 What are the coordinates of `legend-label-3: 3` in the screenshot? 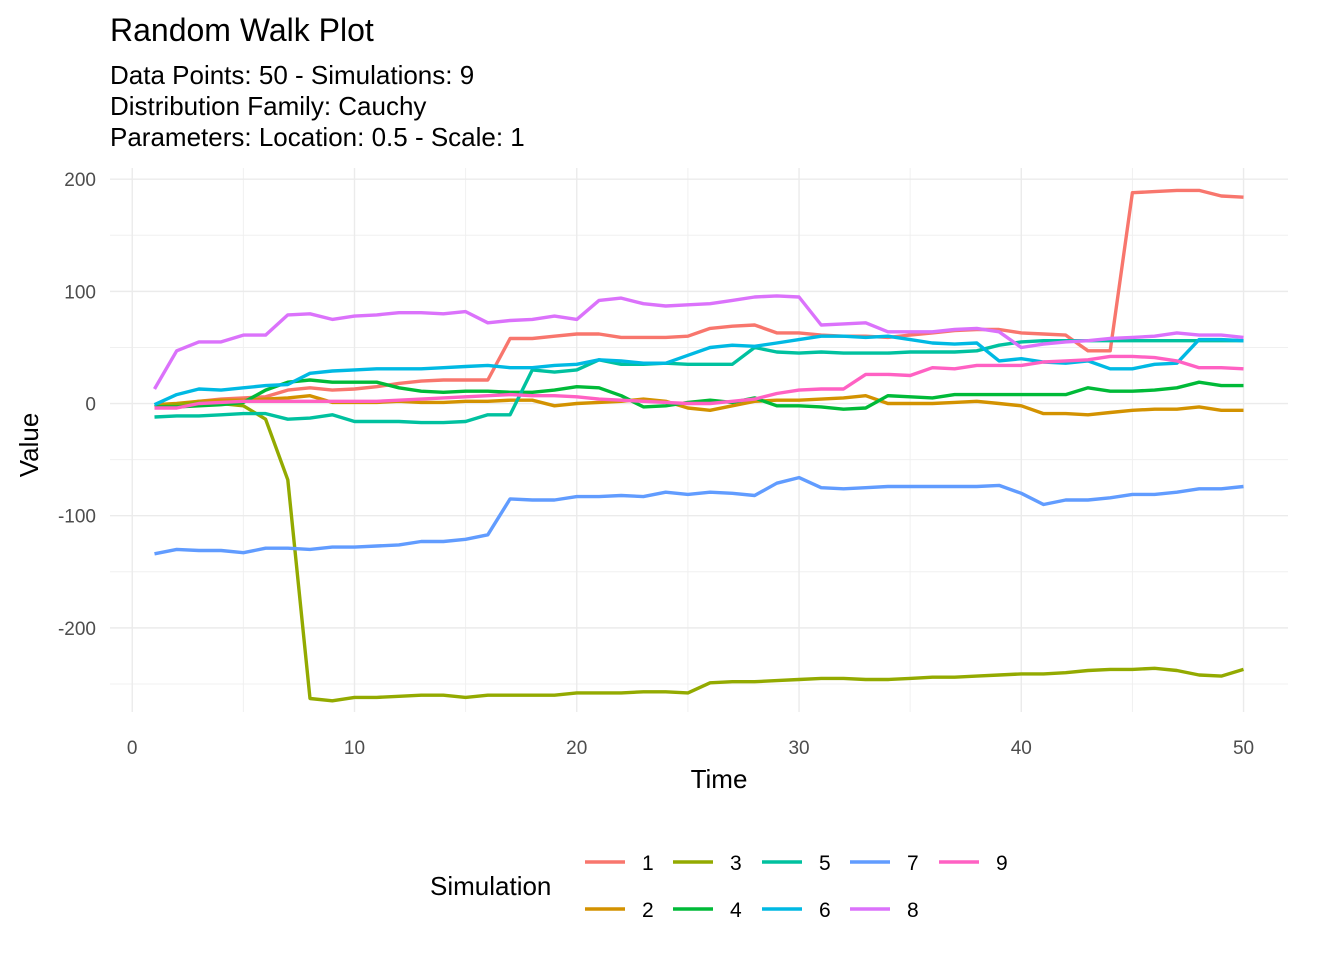 It's located at (736, 863).